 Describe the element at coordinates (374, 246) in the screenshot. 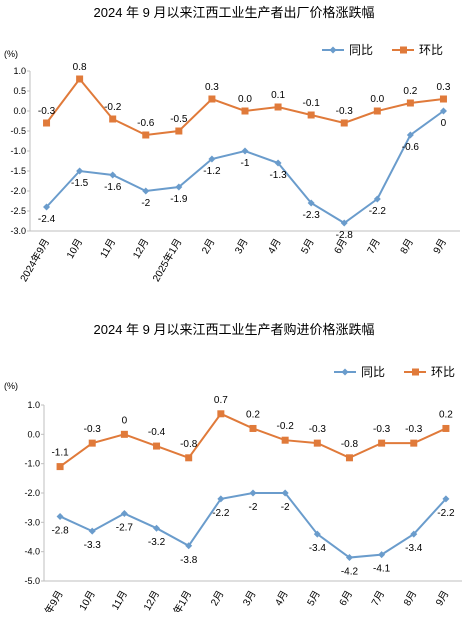

I see `x-category-label: 7月` at that location.